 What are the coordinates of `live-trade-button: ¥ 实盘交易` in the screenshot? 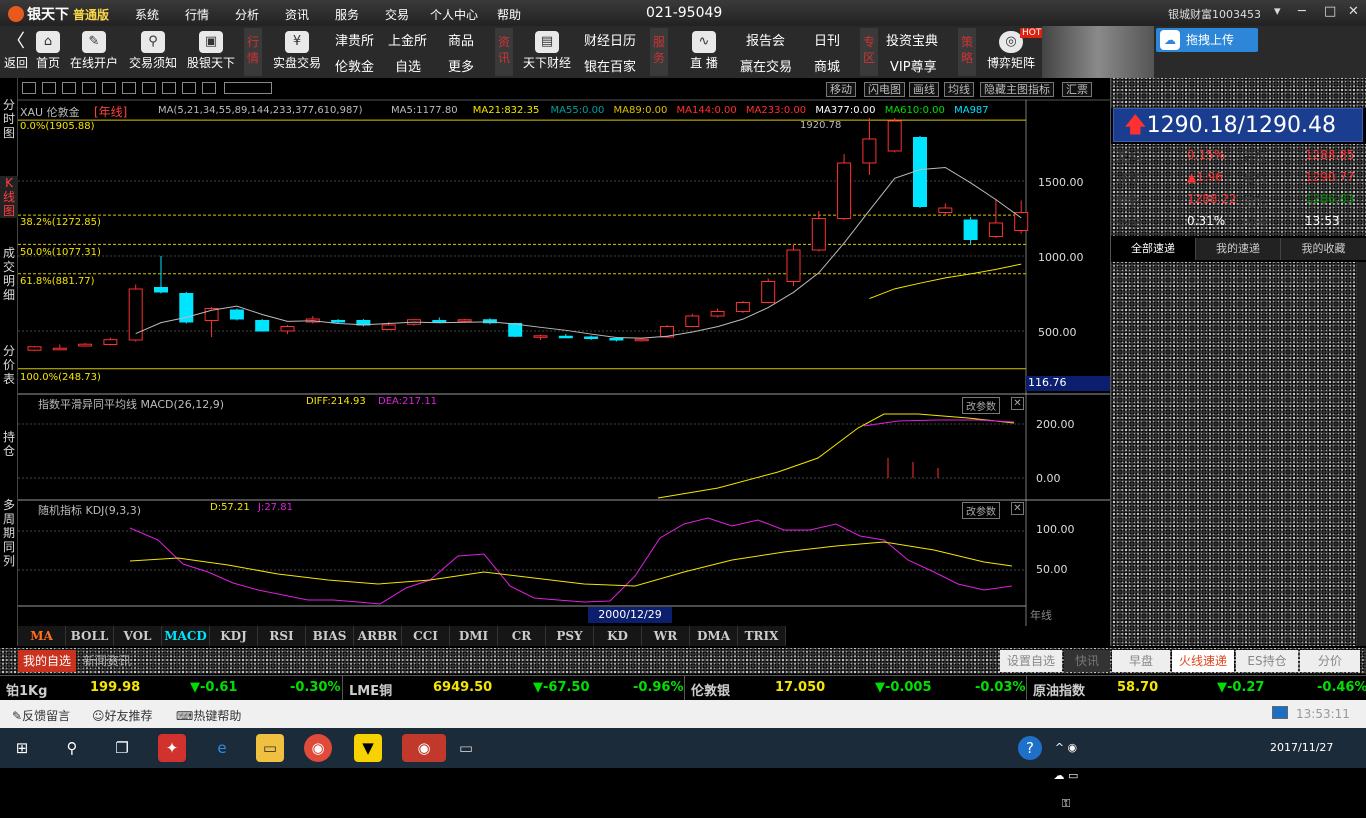 It's located at (297, 52).